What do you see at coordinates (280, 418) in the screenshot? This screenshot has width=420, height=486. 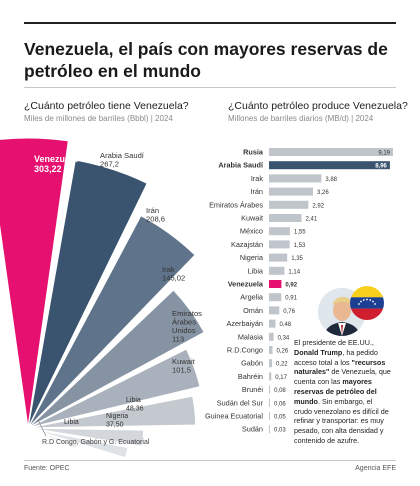 I see `production-value-guinea-ecuatorial: 0,05` at bounding box center [280, 418].